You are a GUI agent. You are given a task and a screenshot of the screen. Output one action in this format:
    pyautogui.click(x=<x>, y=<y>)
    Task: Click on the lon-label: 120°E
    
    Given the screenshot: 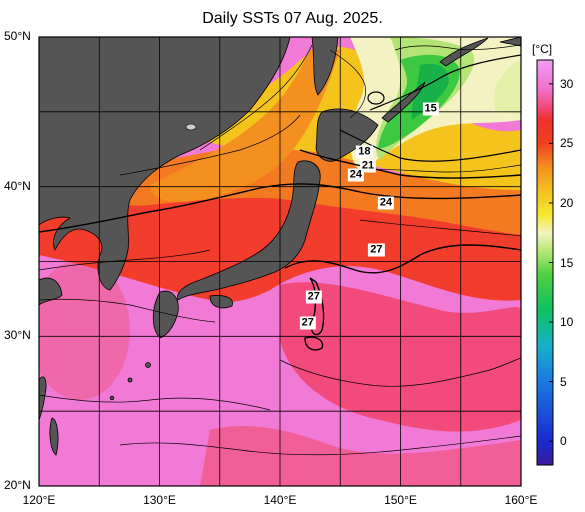 What is the action you would take?
    pyautogui.click(x=39, y=500)
    